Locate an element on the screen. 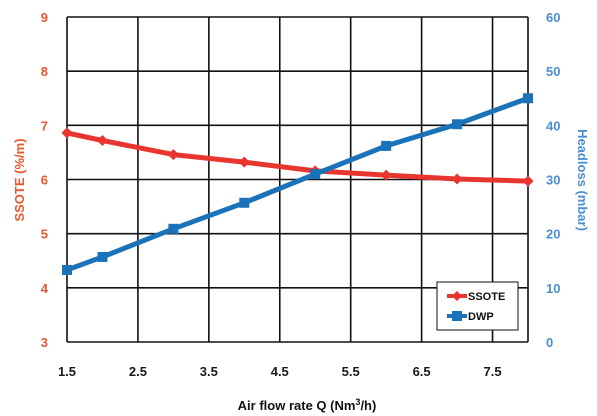 This screenshot has height=416, width=597. y-right-tick-label: 30 is located at coordinates (553, 180).